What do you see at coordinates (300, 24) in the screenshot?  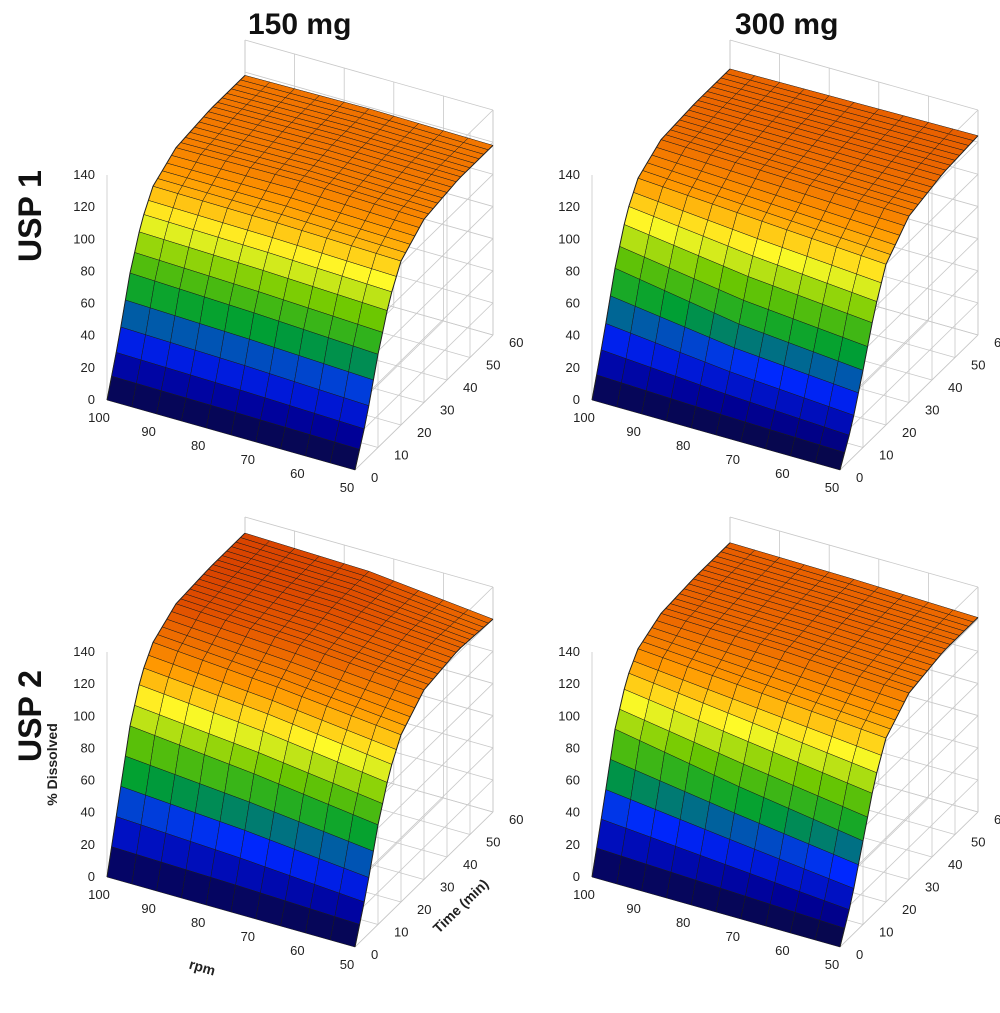 I see `column-title-150mg: 150 mg` at bounding box center [300, 24].